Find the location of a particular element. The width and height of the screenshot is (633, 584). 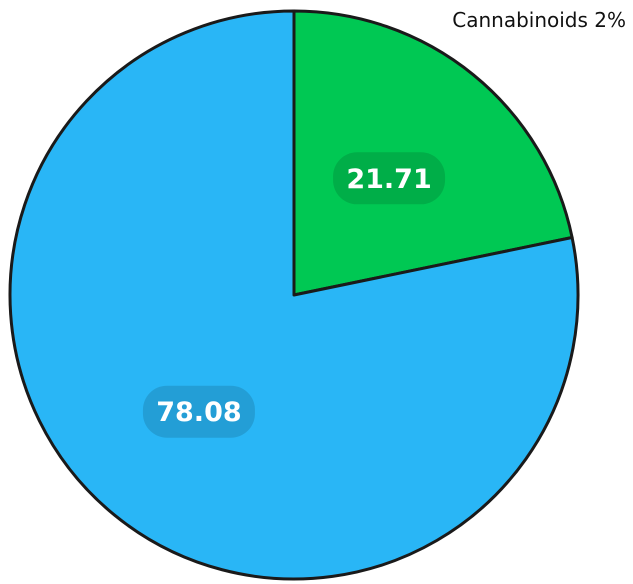

data-label-1: 21.71 is located at coordinates (388, 179).